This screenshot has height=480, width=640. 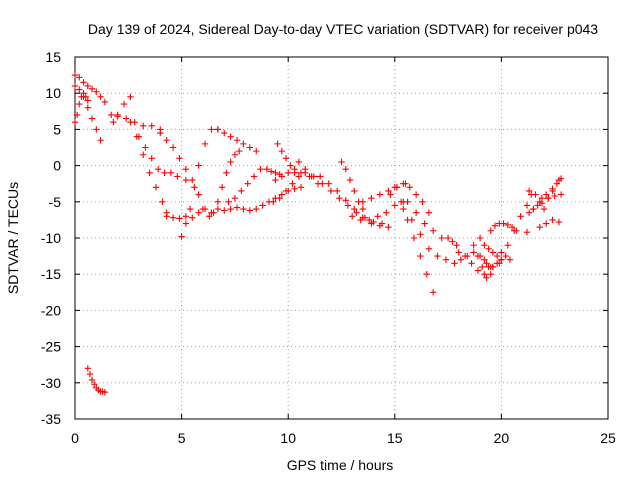 I want to click on y-axis-label: SDTVAR / TECUs, so click(x=13, y=238).